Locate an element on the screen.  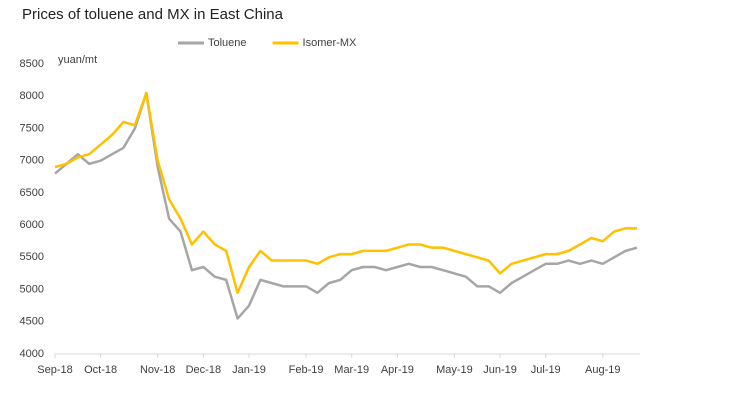
y-axis-label: yuan/mt is located at coordinates (77, 60).